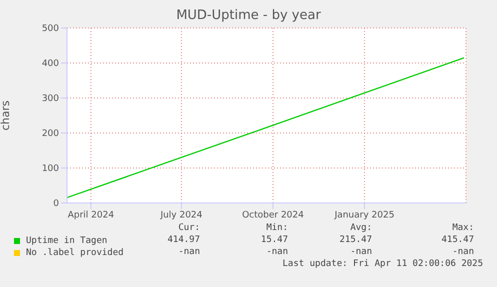  Describe the element at coordinates (457, 240) in the screenshot. I see `text: 415.47` at that location.